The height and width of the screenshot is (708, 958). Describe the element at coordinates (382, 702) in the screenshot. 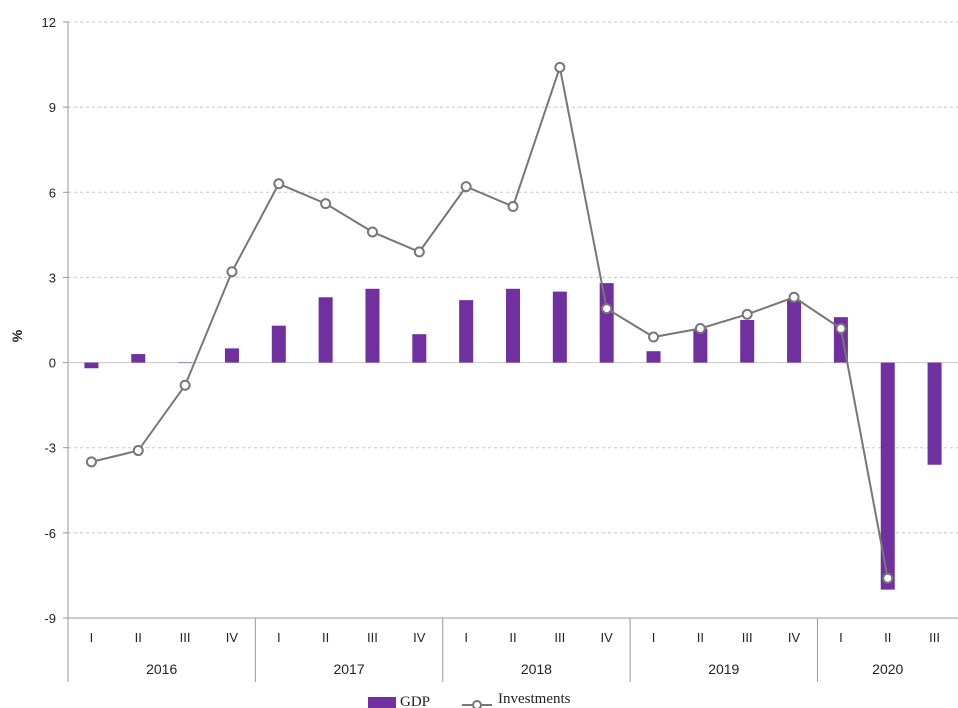

I see `legend-gdp-swatch` at that location.